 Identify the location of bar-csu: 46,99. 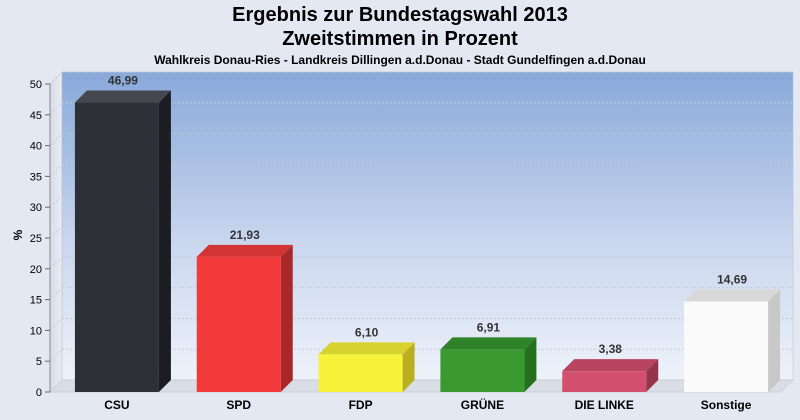
(122, 233).